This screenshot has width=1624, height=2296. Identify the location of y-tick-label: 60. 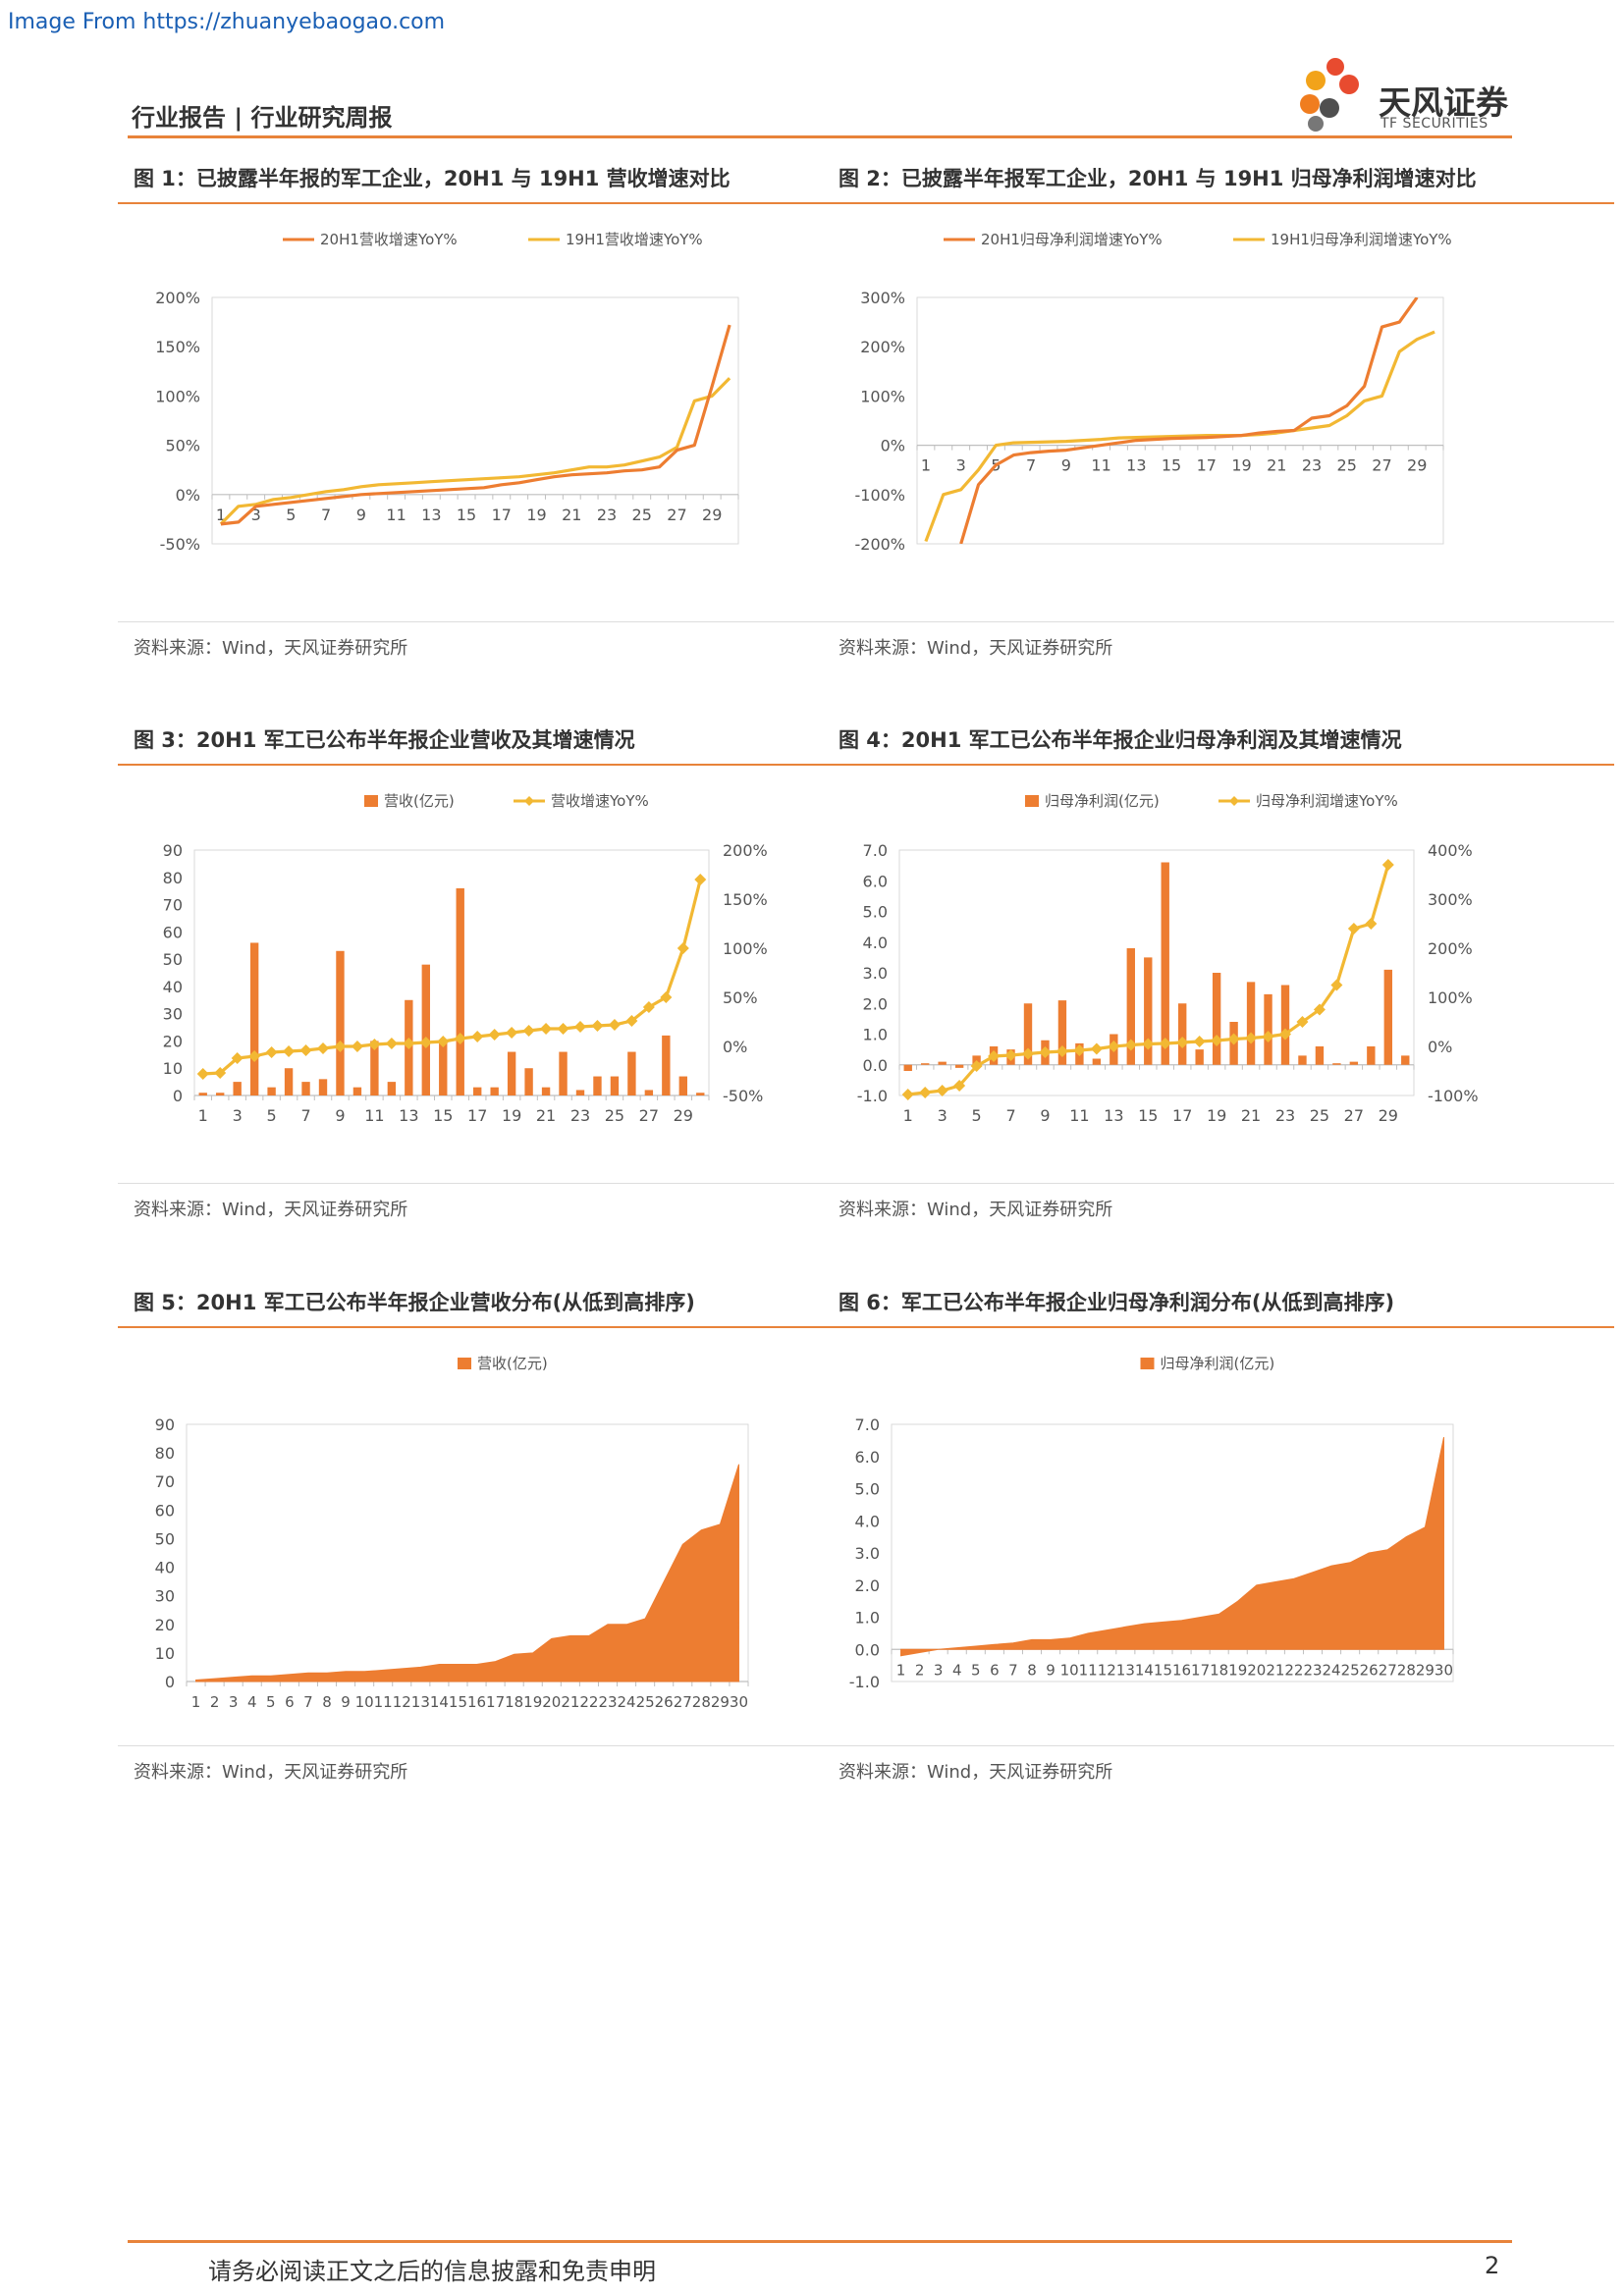
(173, 932).